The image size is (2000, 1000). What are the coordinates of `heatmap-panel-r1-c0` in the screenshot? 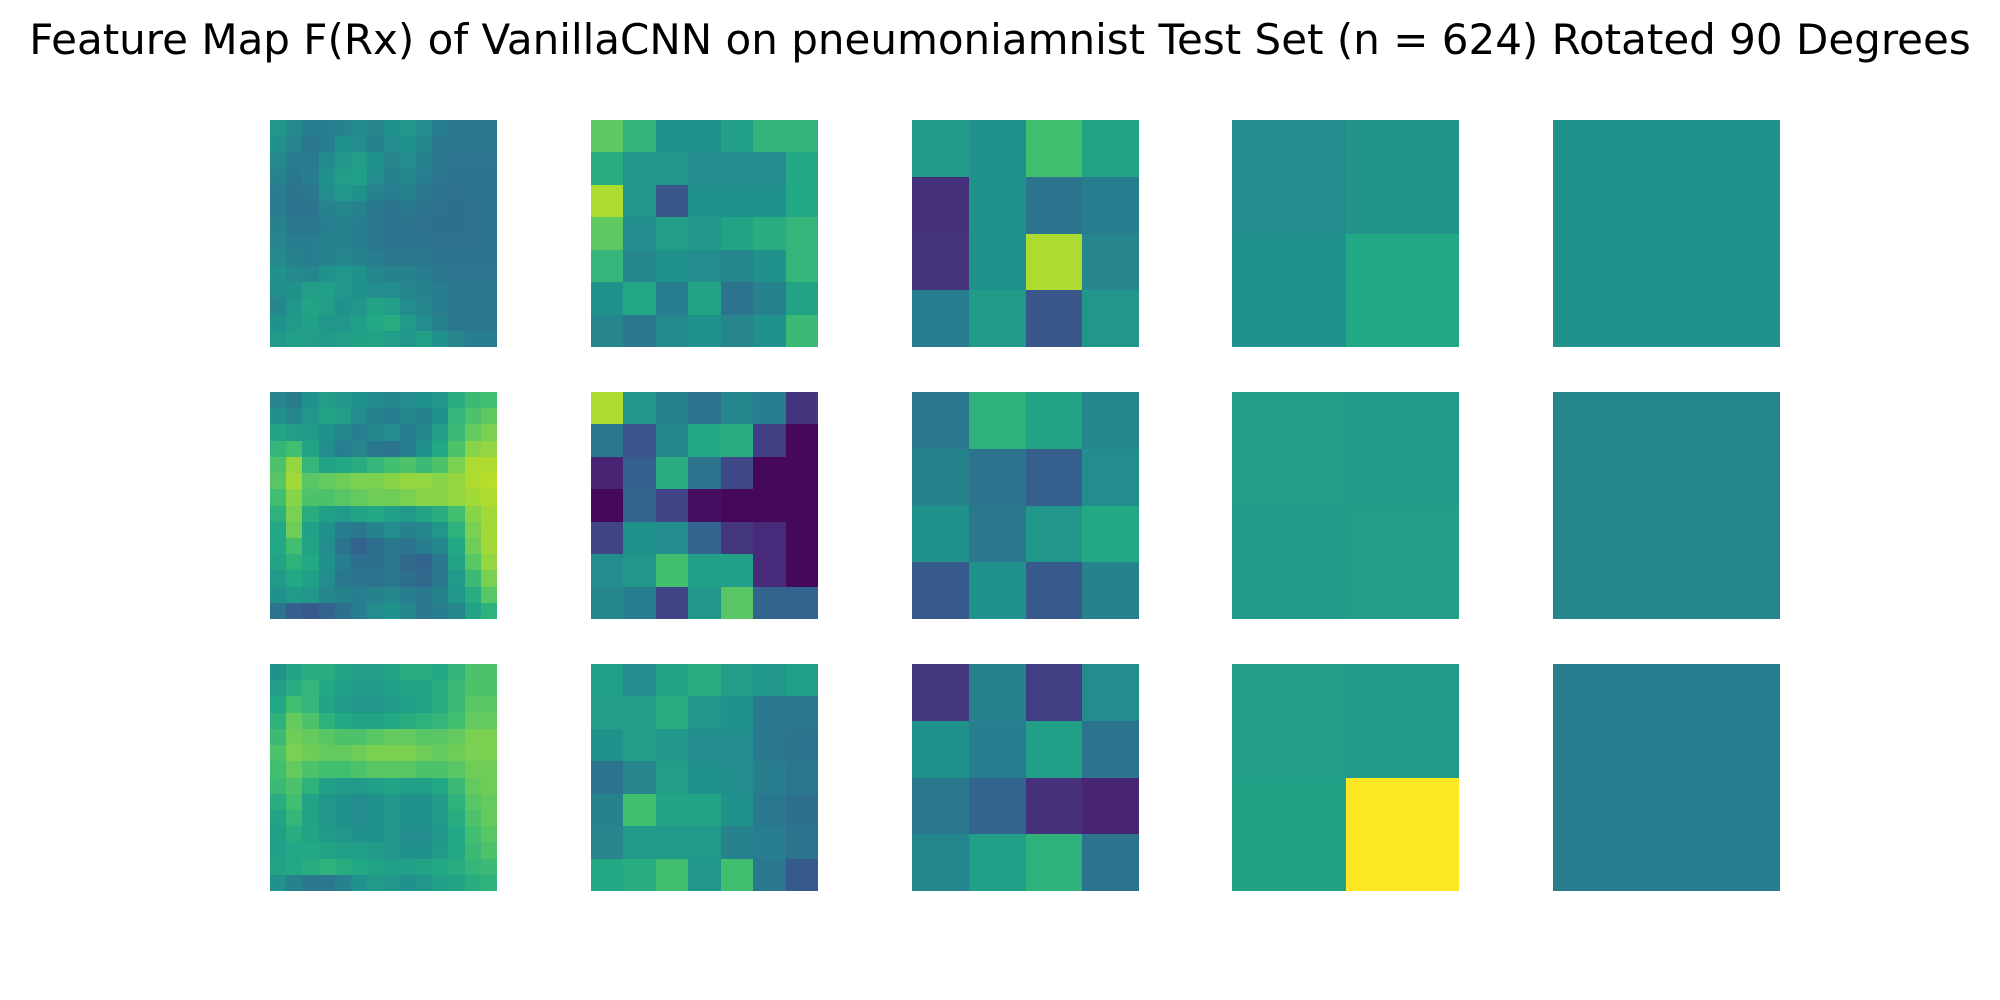 It's located at (383, 505).